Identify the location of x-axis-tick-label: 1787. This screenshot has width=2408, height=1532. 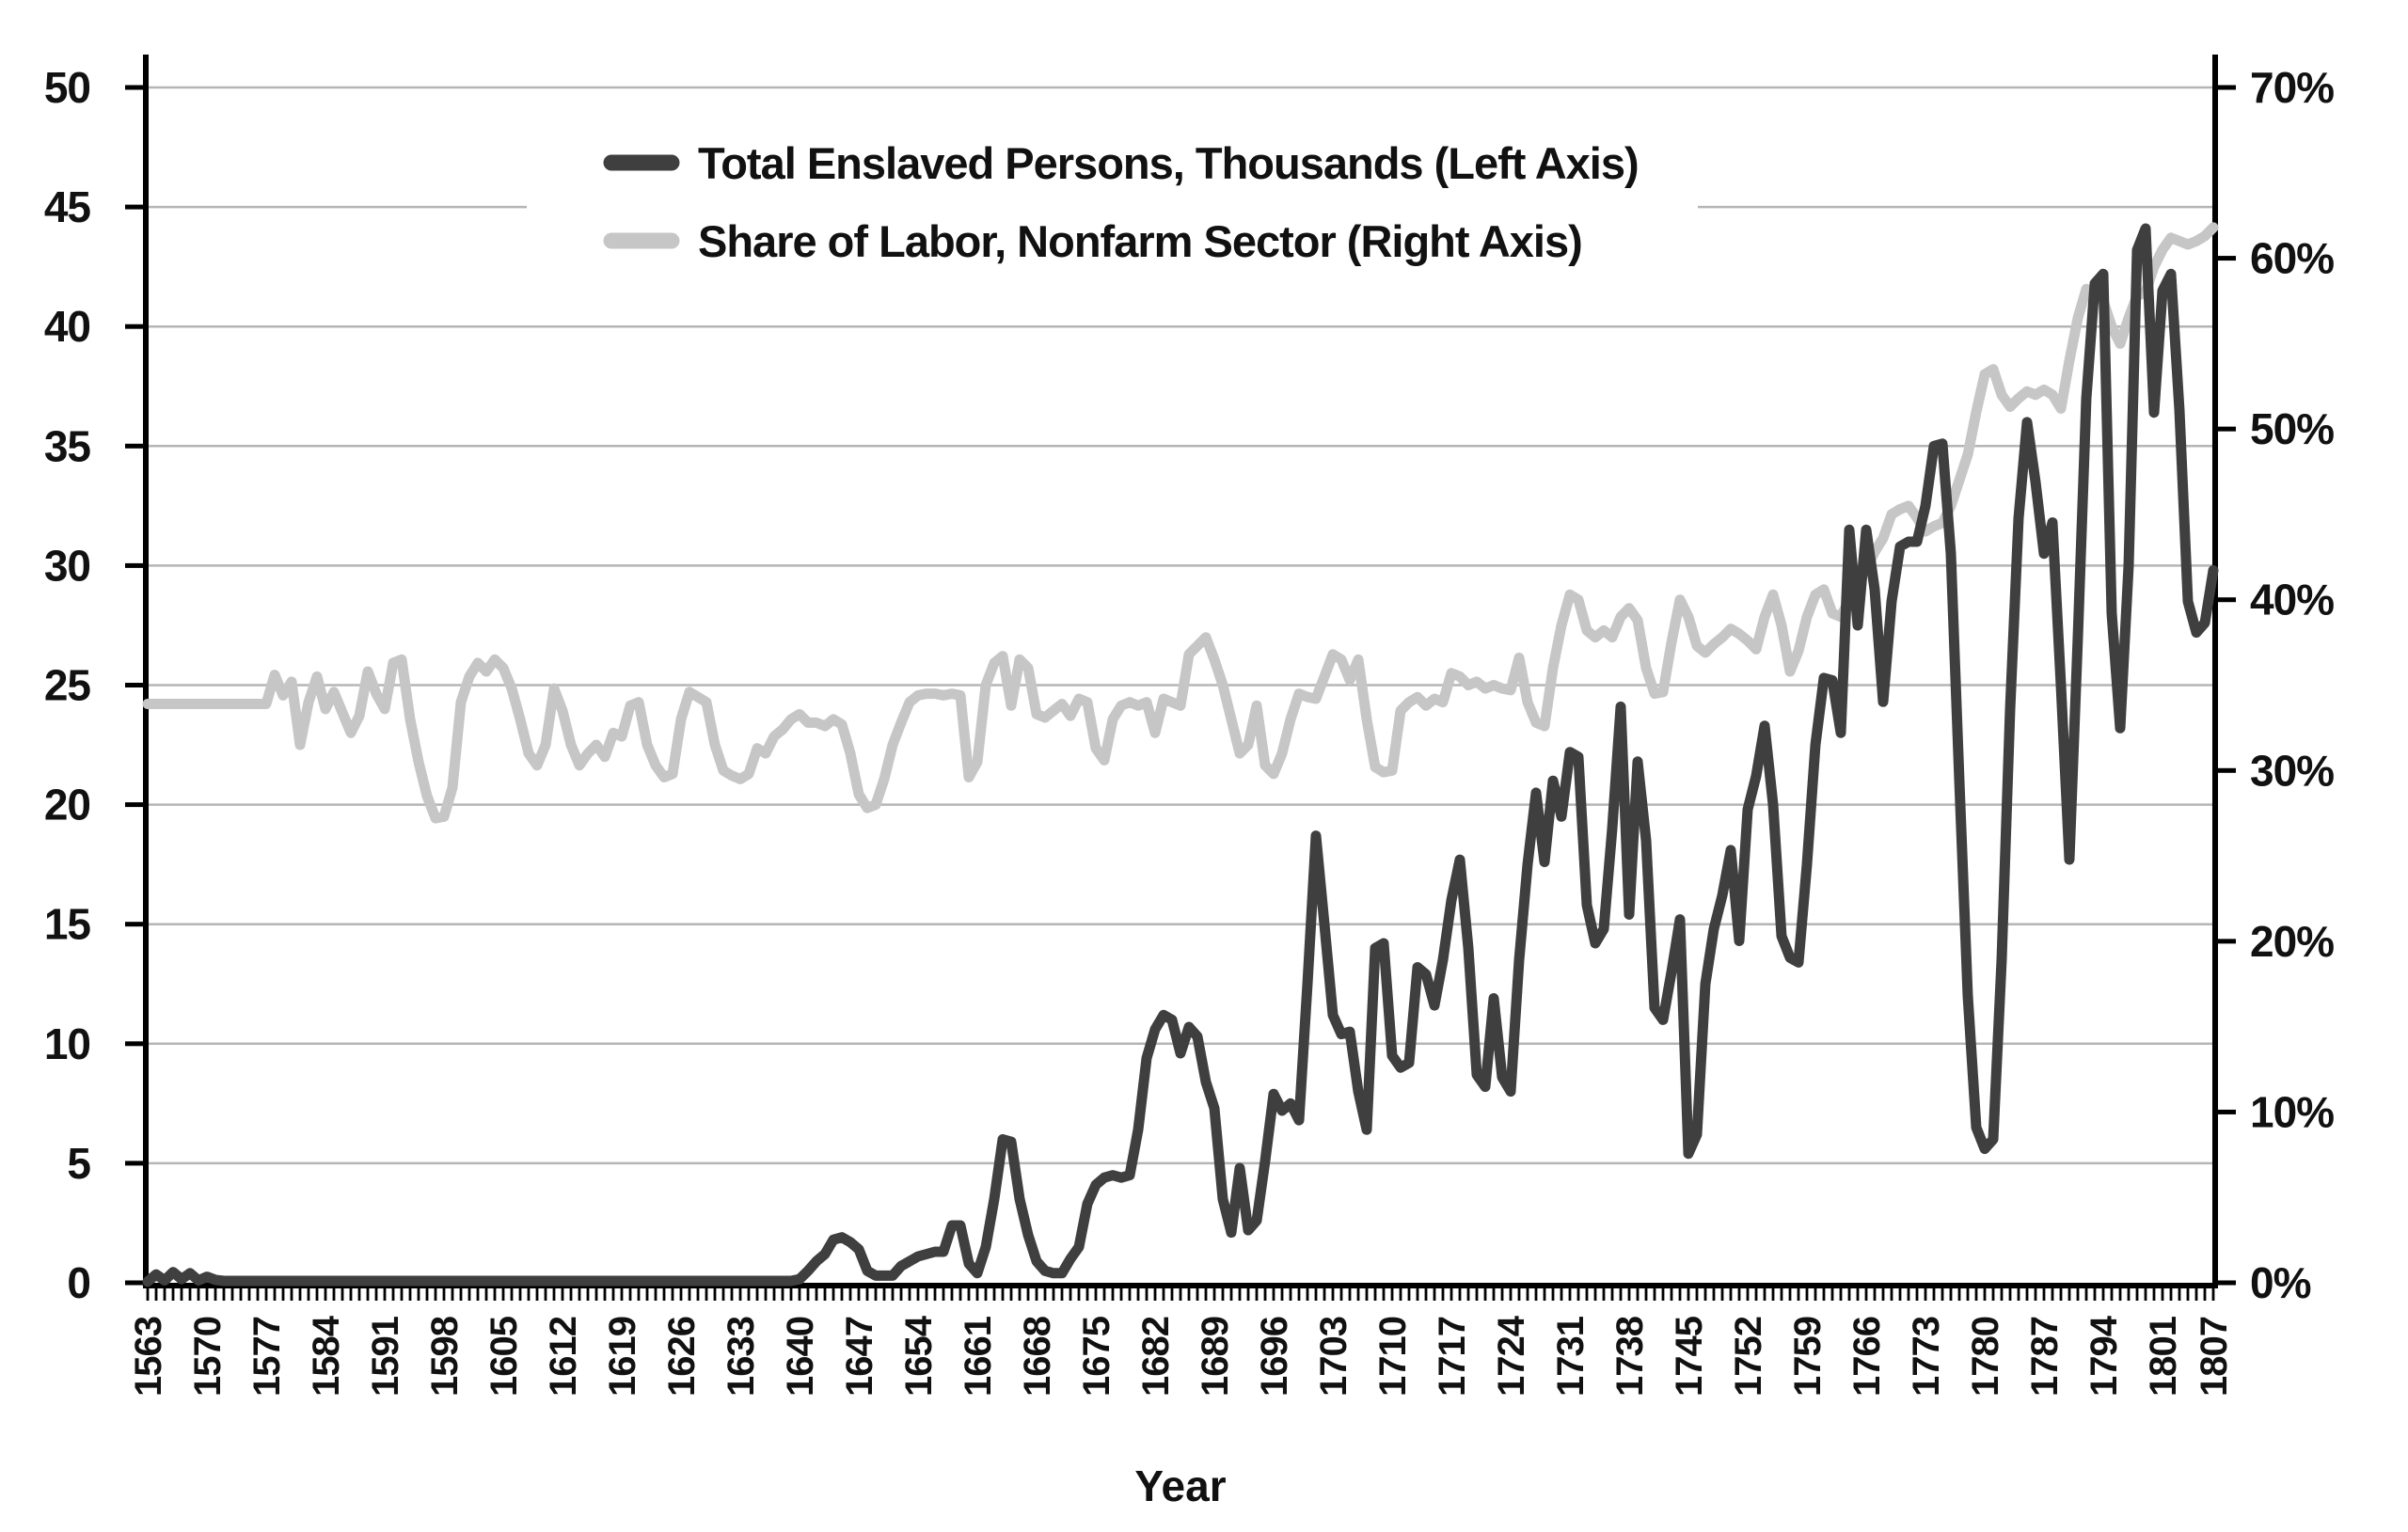
(2045, 1357).